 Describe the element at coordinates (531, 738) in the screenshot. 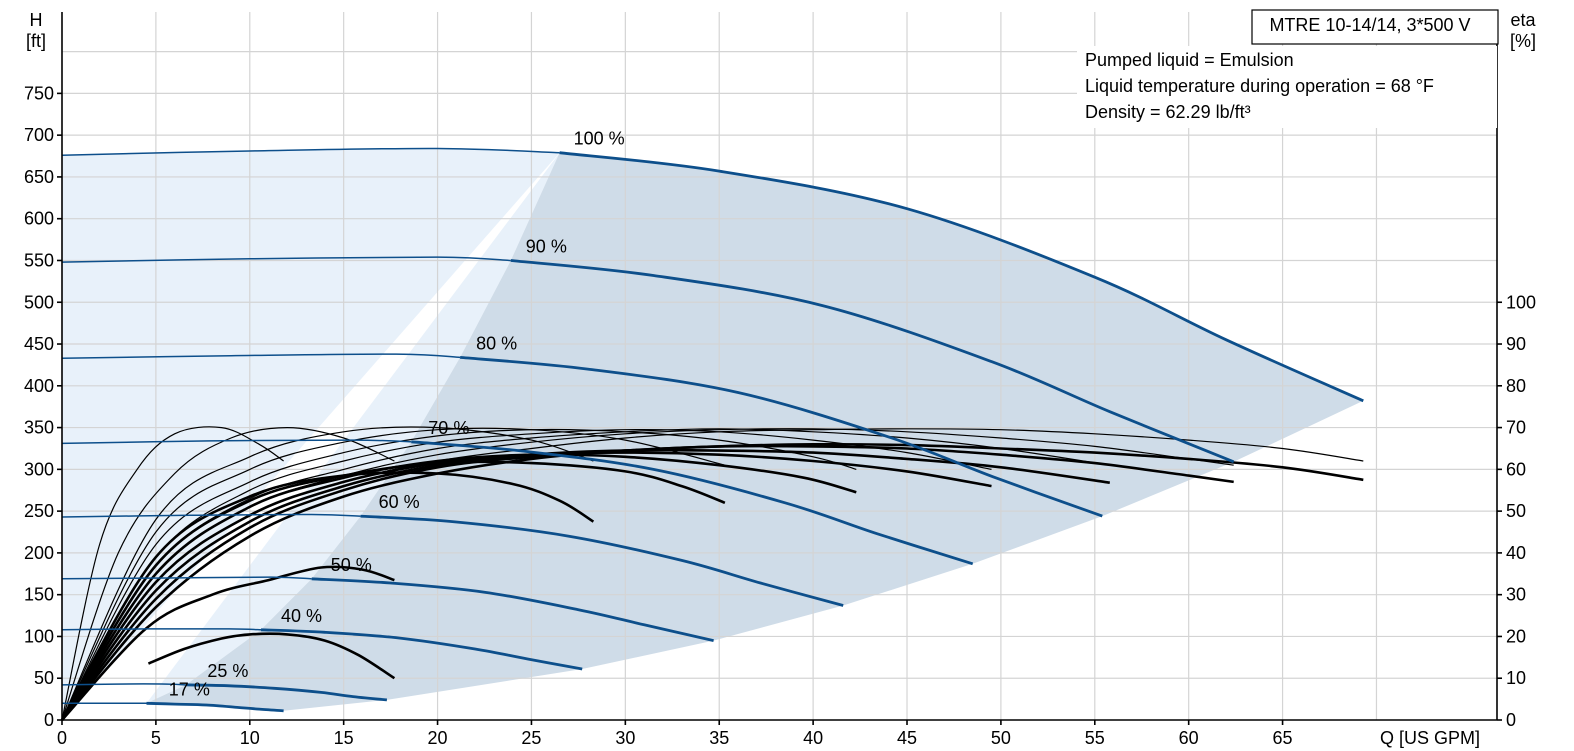

I see `x-tick-label: 25` at that location.